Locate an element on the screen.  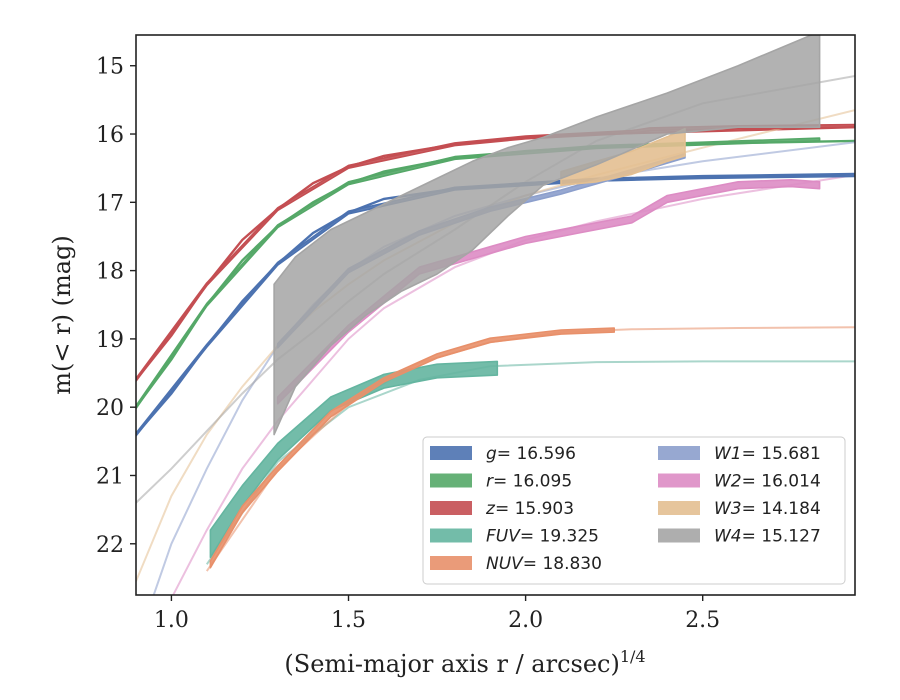
y-tick-label: 20 is located at coordinates (110, 408).